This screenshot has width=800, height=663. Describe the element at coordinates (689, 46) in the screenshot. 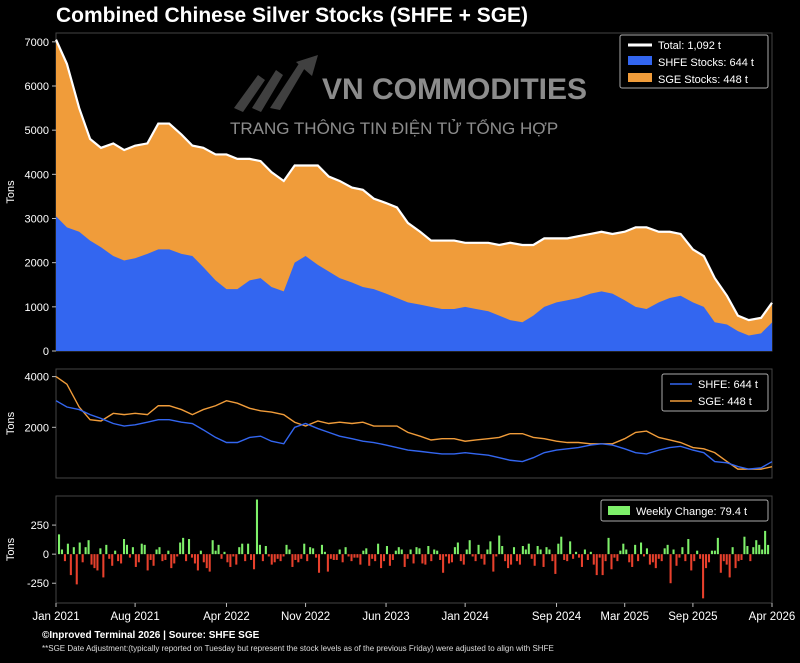

I see `legend-label: Total: 1,092 t` at that location.